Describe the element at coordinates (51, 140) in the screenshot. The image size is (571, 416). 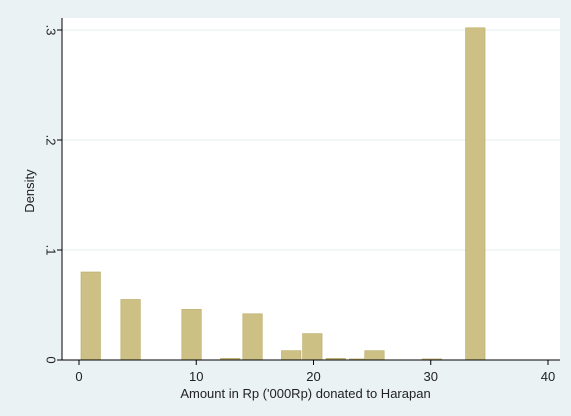
I see `y-tick-label-2: .2` at that location.